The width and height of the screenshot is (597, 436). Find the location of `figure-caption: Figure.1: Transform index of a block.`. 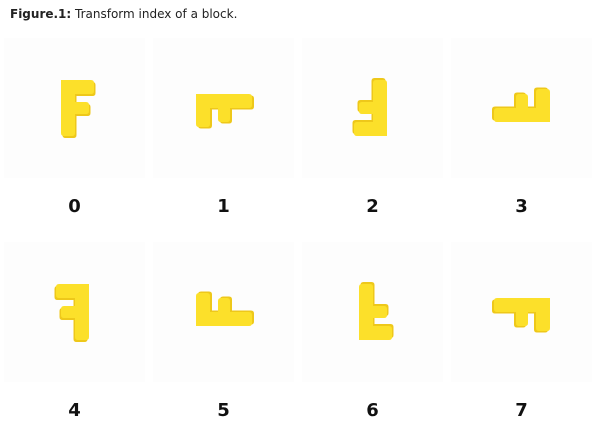

figure-caption: Figure.1: Transform index of a block. is located at coordinates (123, 14).